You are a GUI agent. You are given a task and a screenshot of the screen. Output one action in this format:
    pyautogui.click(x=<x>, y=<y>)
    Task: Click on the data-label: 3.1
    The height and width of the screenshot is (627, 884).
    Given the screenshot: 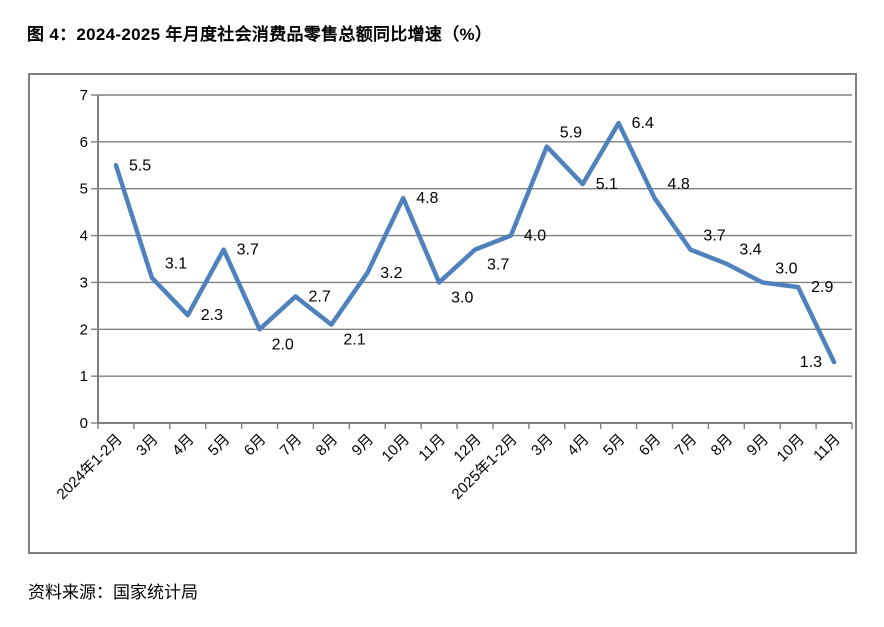 What is the action you would take?
    pyautogui.click(x=176, y=264)
    